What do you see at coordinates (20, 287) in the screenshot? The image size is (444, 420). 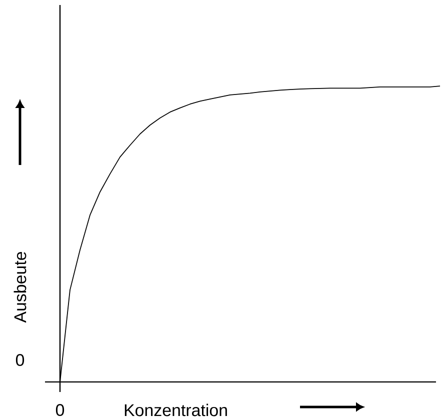 I see `y-axis-title: Ausbeute` at bounding box center [20, 287].